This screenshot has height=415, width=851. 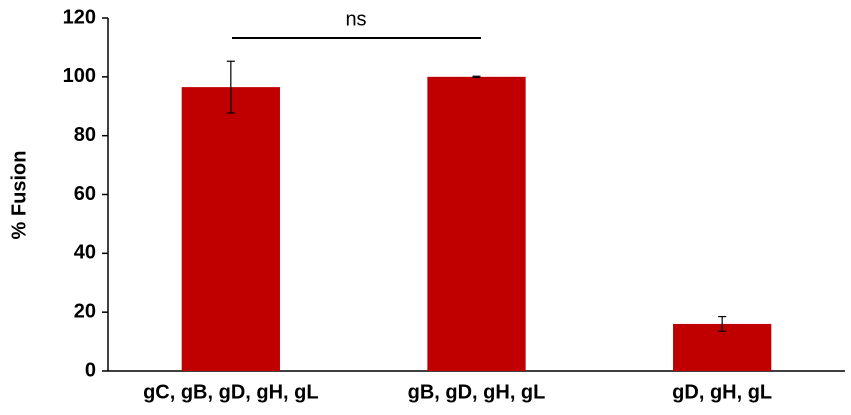 I want to click on y-axis-label: % Fusion, so click(x=19, y=195).